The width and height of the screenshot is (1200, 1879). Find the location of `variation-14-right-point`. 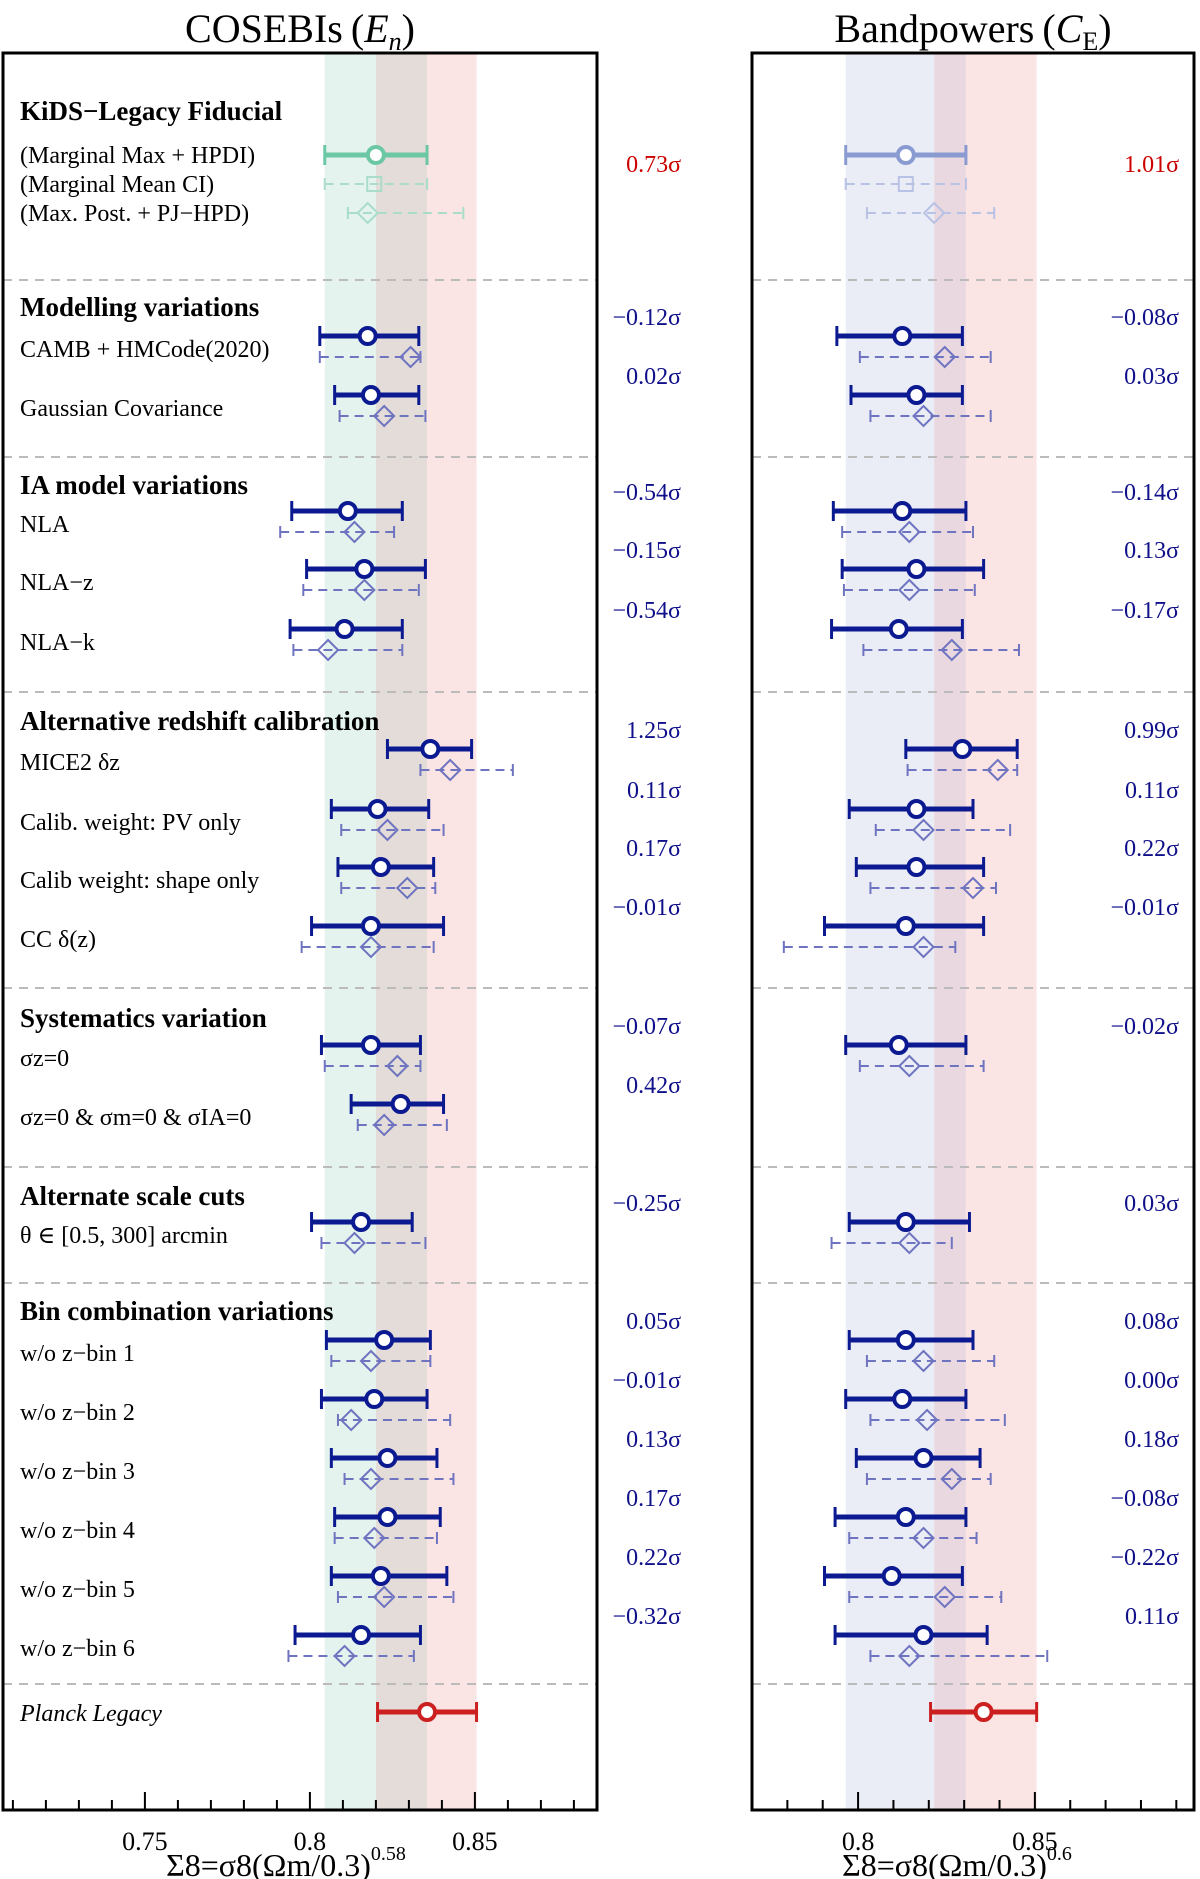

variation-14-right-point is located at coordinates (923, 1458).